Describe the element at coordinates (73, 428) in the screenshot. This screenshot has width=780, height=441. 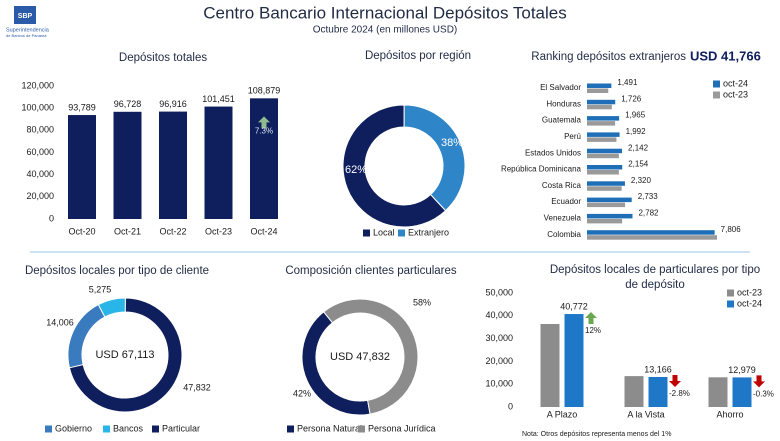
I see `legend-label: Gobierno` at that location.